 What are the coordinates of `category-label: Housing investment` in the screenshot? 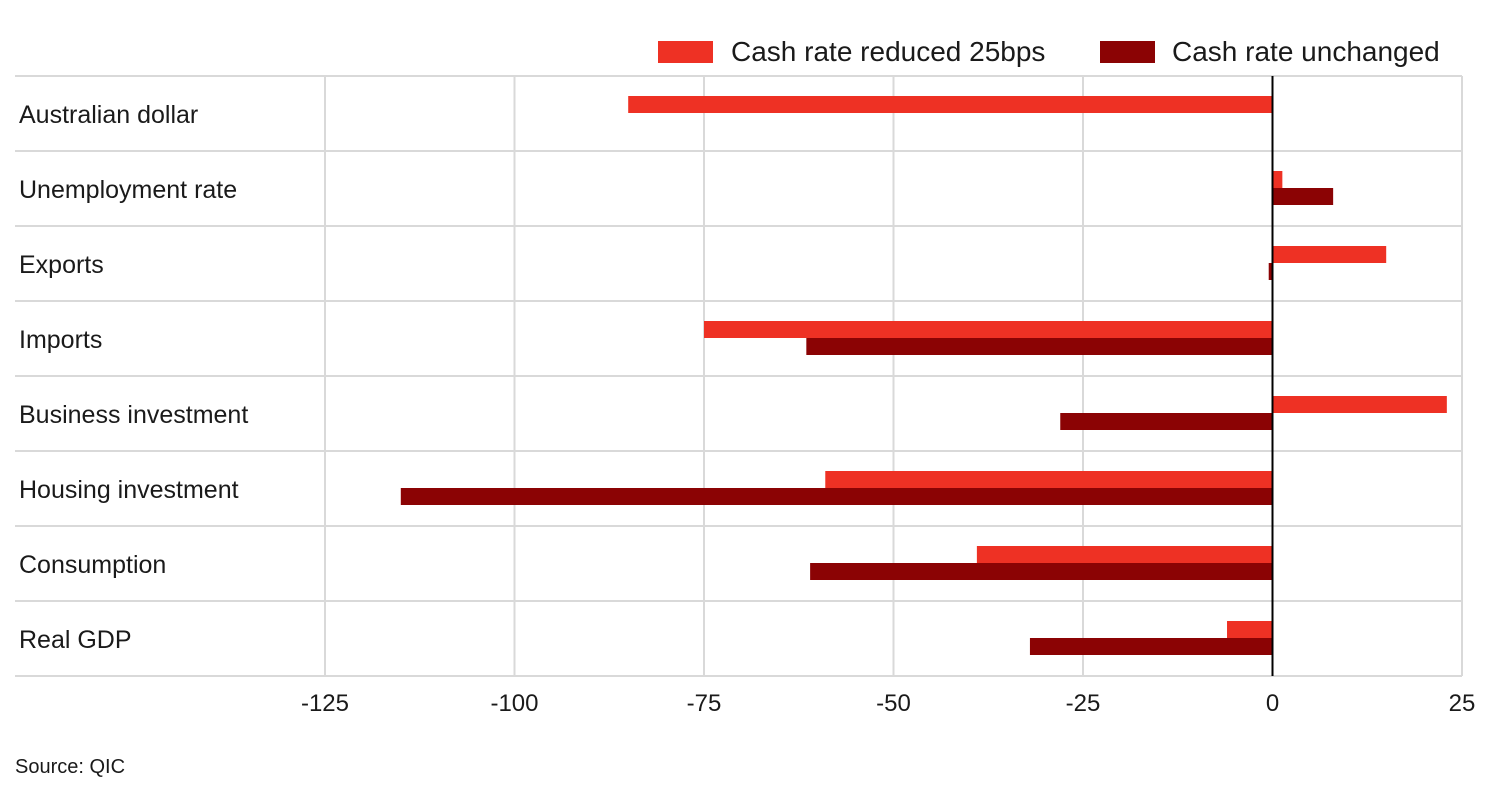 It's located at (129, 490).